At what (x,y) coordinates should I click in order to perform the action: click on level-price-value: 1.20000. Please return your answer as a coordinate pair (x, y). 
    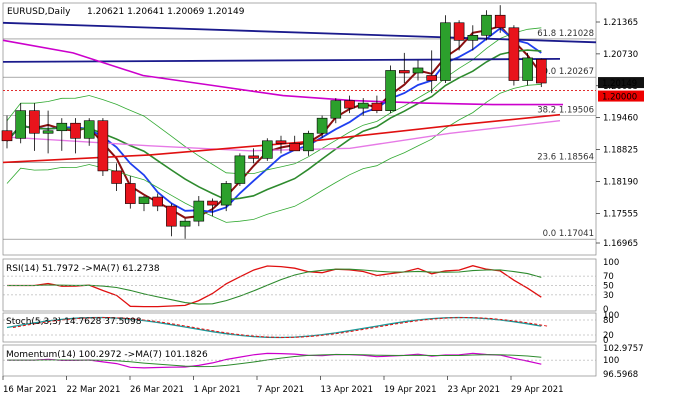
    Looking at the image, I should click on (619, 98).